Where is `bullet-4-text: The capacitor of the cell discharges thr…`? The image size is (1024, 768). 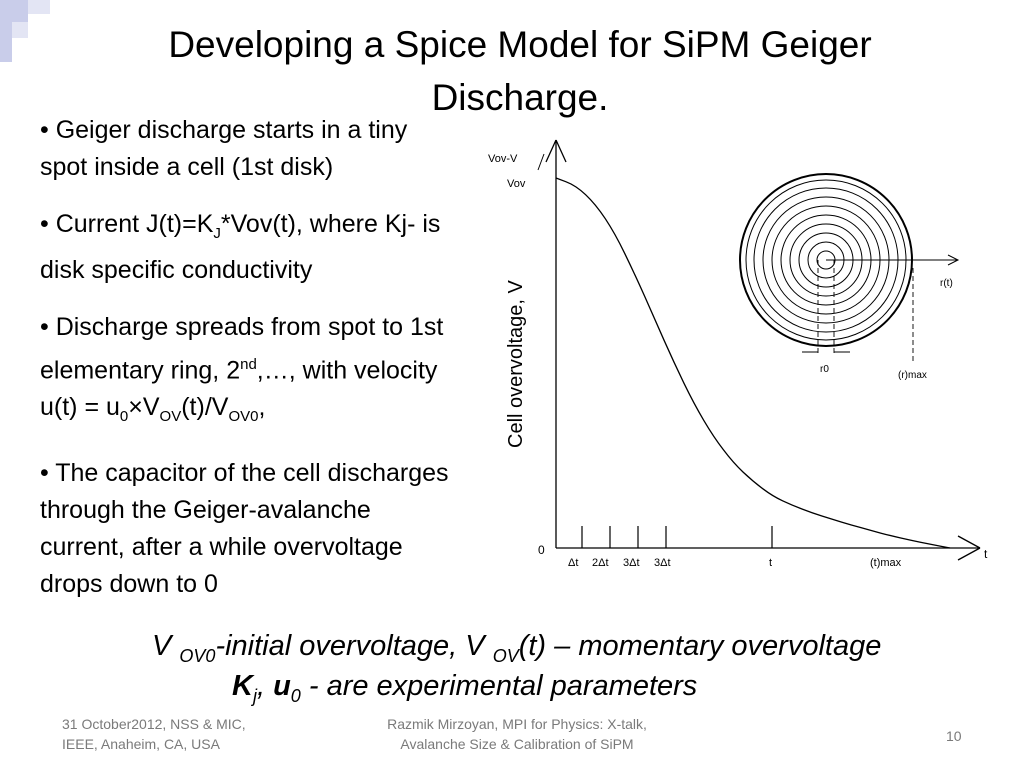 bullet-4-text: The capacitor of the cell discharges thr… is located at coordinates (244, 529).